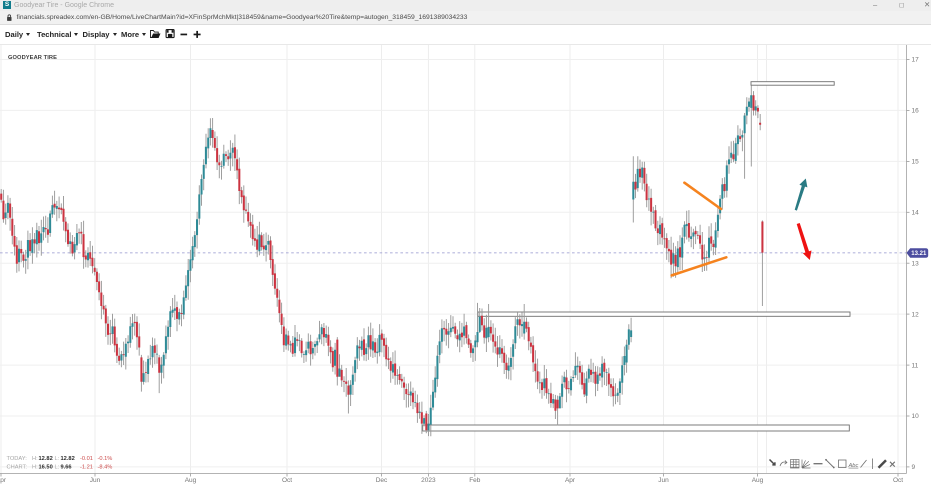 This screenshot has height=492, width=931. What do you see at coordinates (916, 263) in the screenshot?
I see `svg-text: 13` at bounding box center [916, 263].